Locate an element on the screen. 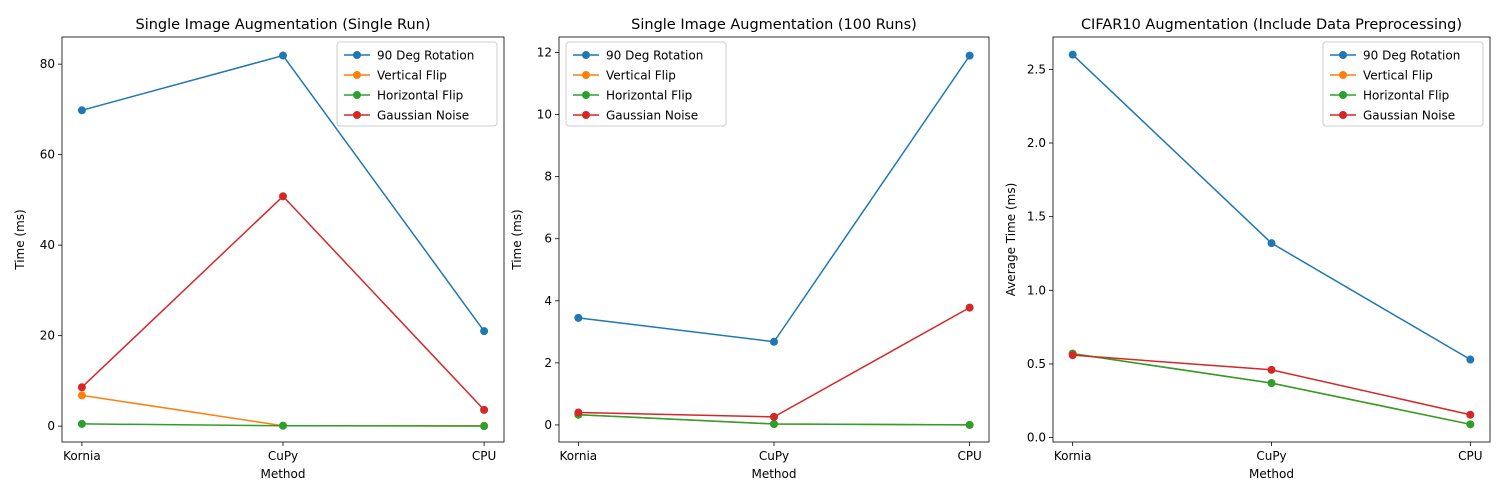  chart-title: Single Image Augmentation (Single Run) is located at coordinates (282, 25).